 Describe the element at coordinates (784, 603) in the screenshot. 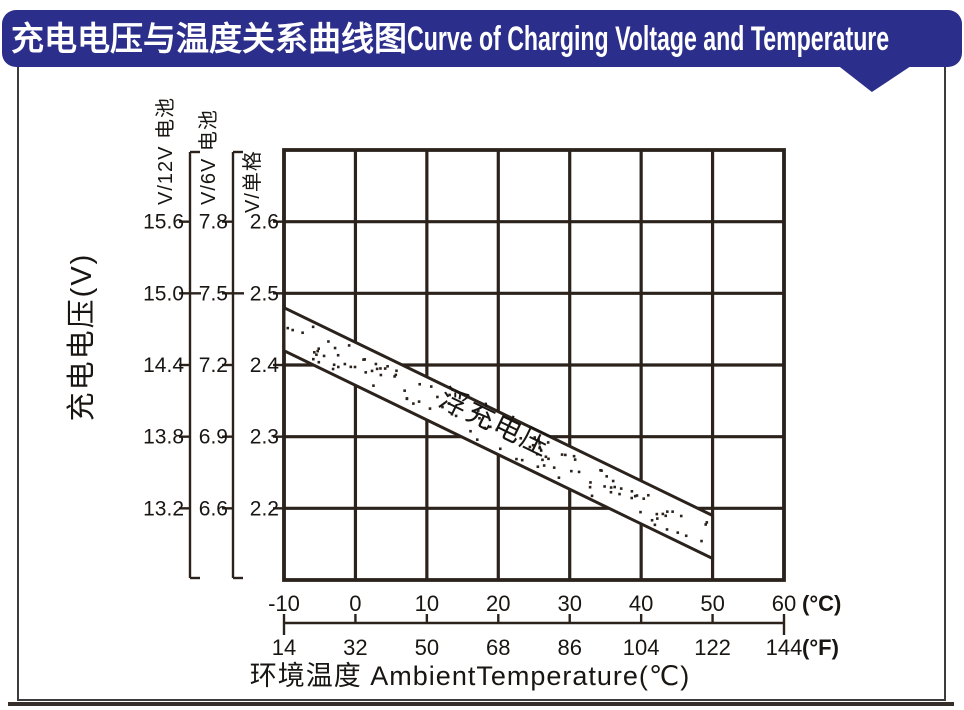

I see `x-tick-label-celsius: 60` at that location.